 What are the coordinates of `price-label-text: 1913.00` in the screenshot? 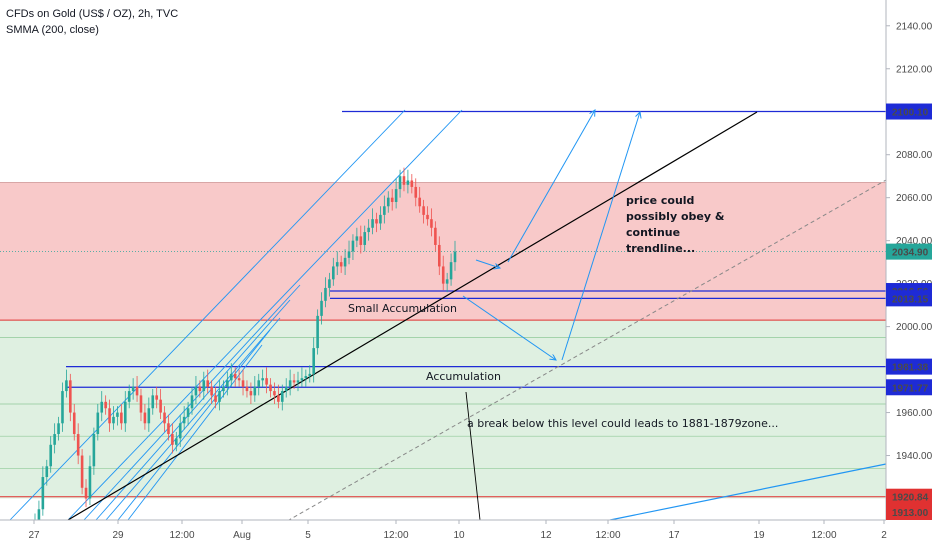 It's located at (910, 513).